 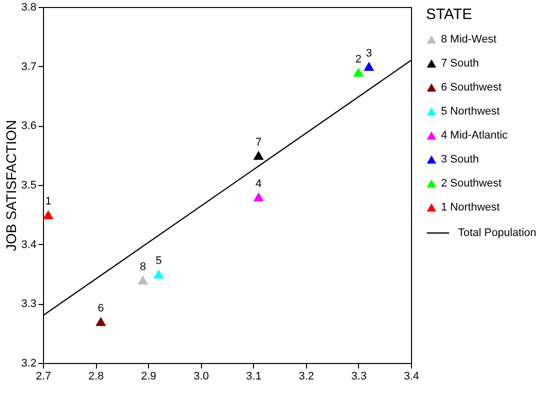 I want to click on legend-label: Total Population, so click(x=497, y=233).